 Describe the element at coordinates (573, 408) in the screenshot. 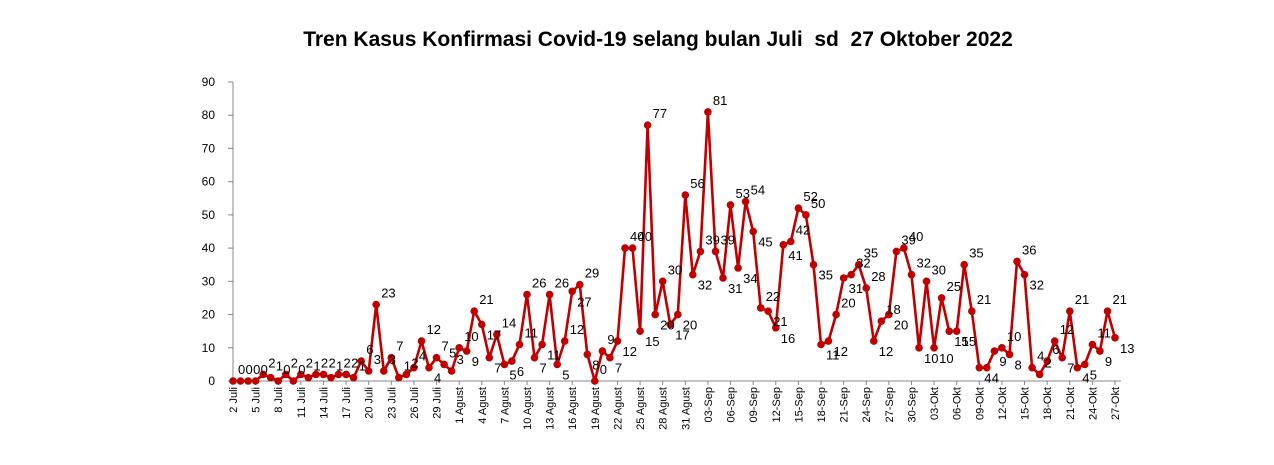

I see `x-tick-label: 16 Agust` at that location.